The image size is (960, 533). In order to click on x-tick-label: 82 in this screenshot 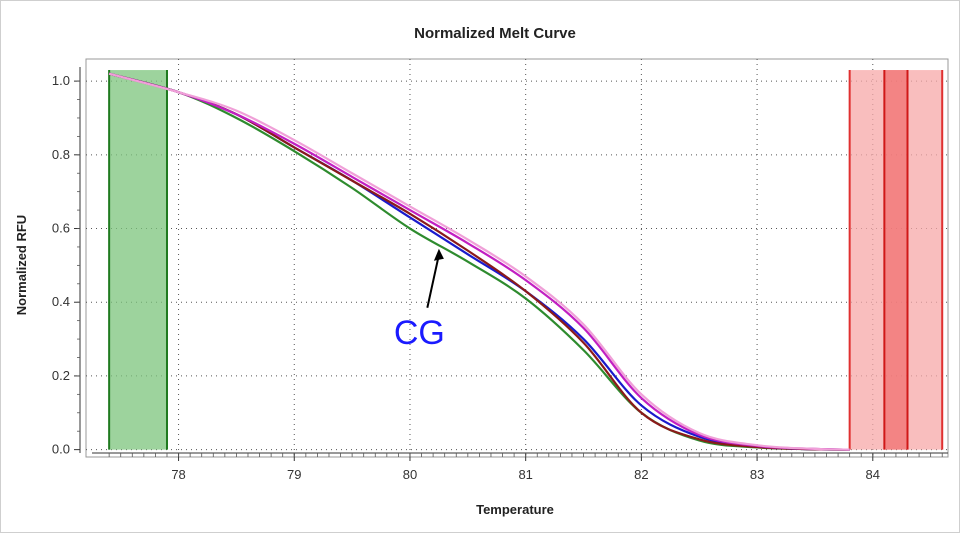, I will do `click(641, 474)`.